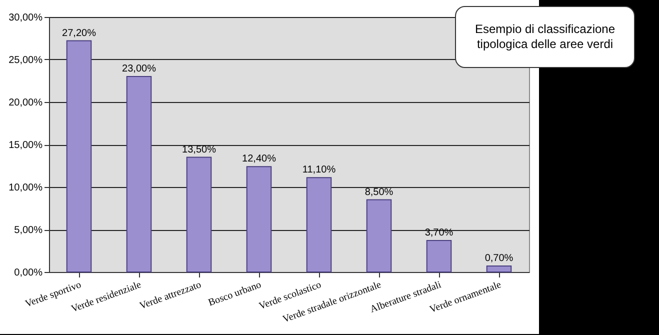 This screenshot has height=335, width=659. Describe the element at coordinates (379, 192) in the screenshot. I see `data-label: 8,50%` at that location.